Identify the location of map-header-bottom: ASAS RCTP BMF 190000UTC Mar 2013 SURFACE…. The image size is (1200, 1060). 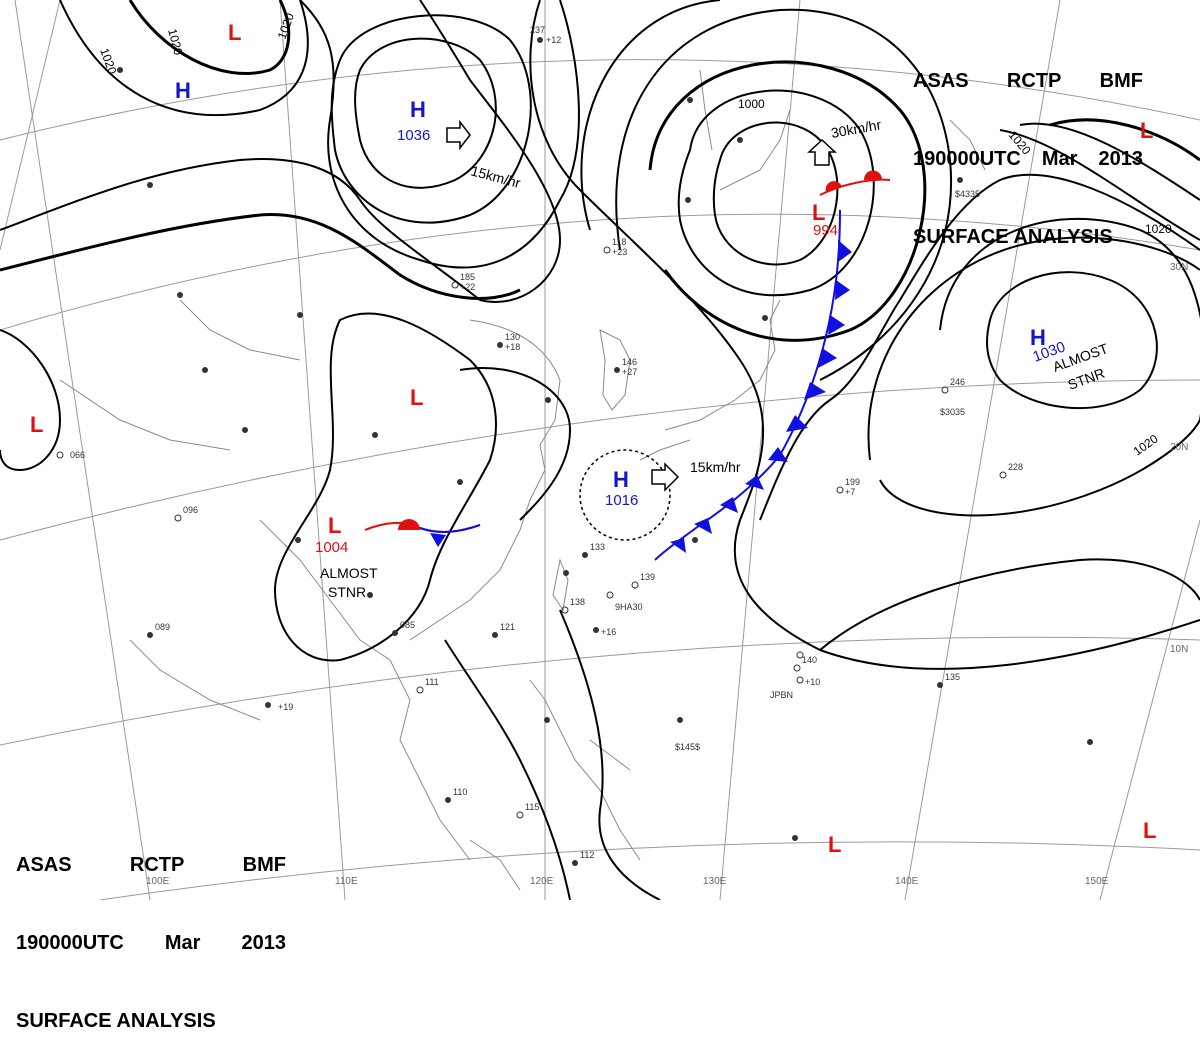
(151, 930).